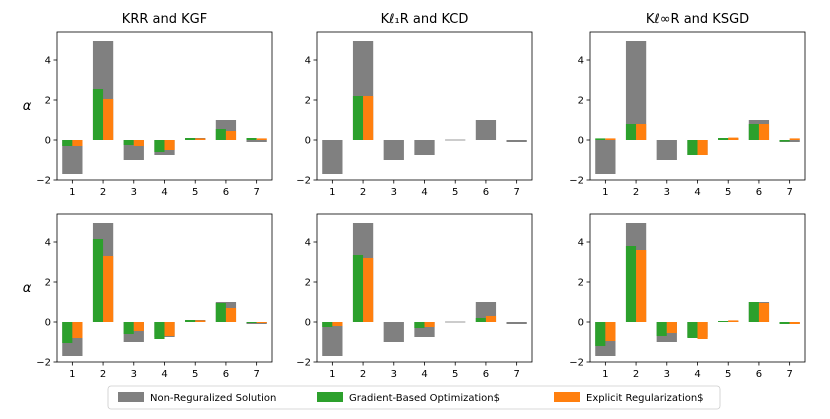 Image resolution: width=830 pixels, height=419 pixels. Describe the element at coordinates (687, 105) in the screenshot. I see `subplot-3: Kℓ∞R and KSGD 1 2 3 4 5 6 7 −2 0 2 4` at that location.